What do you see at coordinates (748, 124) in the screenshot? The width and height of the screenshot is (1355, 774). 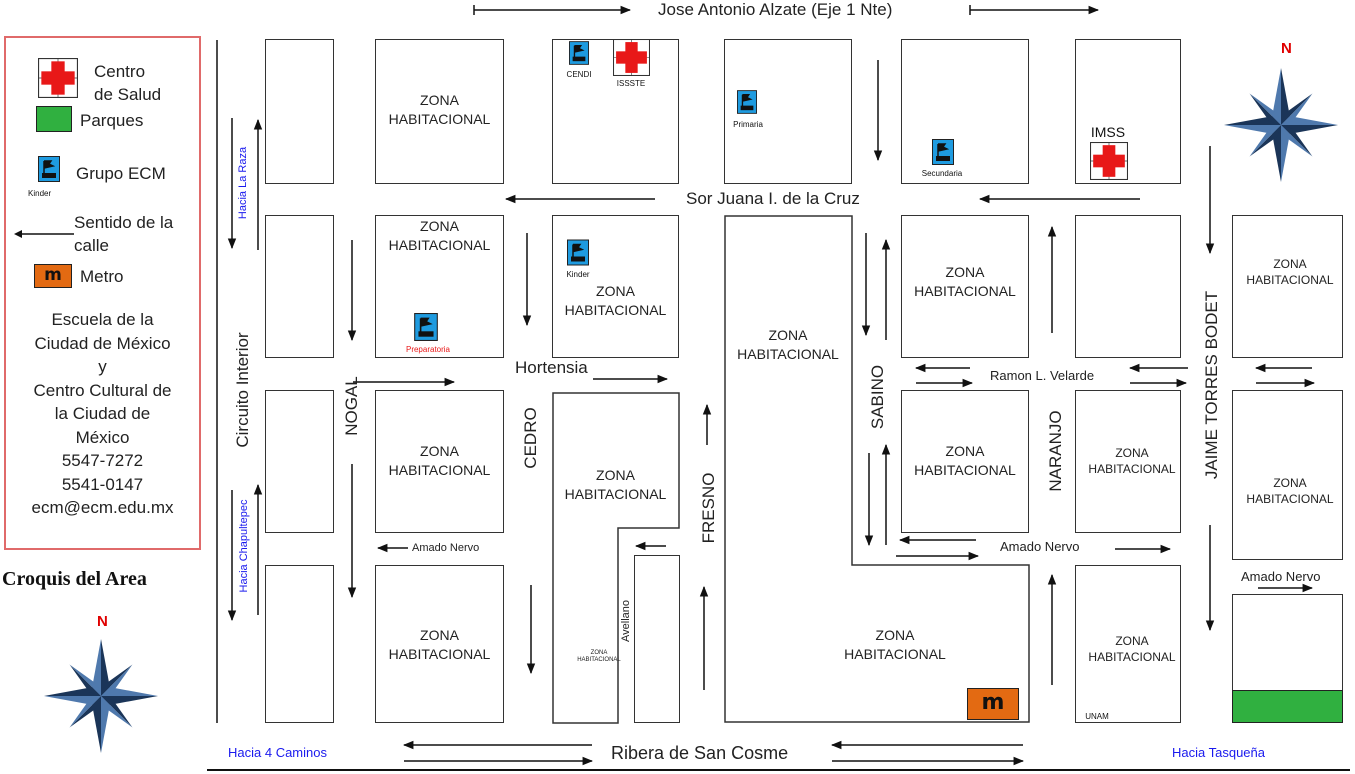 I see `primaria-label: Primaria` at bounding box center [748, 124].